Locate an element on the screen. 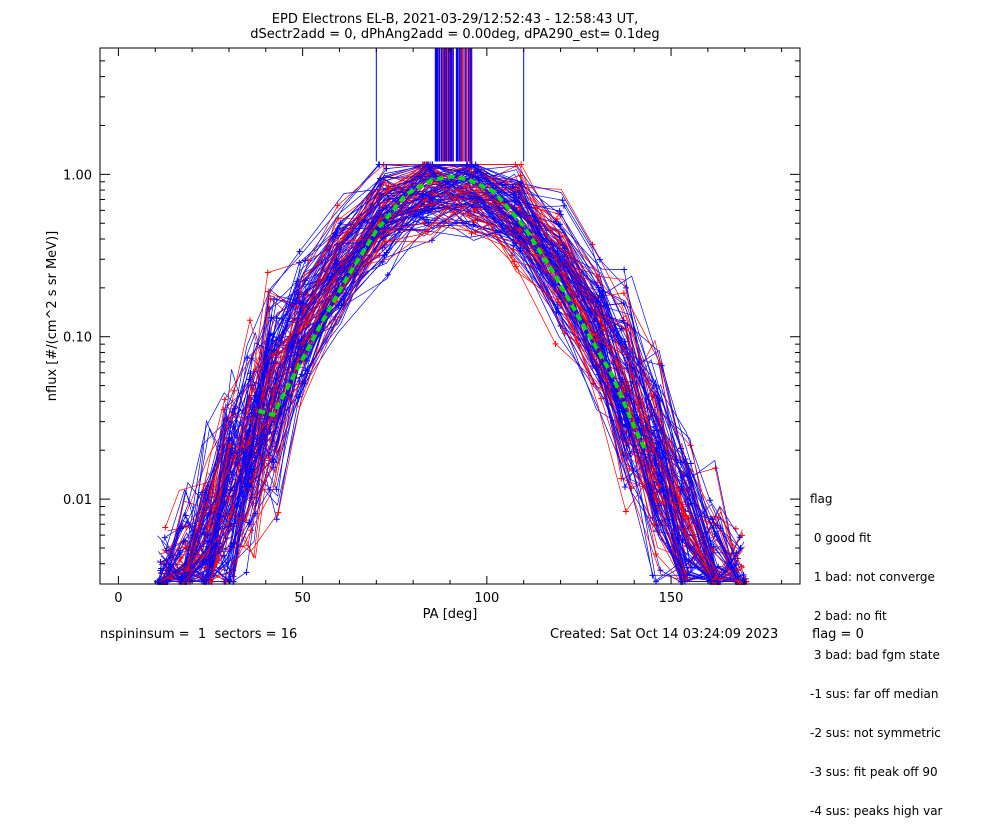  fit-series-line is located at coordinates (452, 313).